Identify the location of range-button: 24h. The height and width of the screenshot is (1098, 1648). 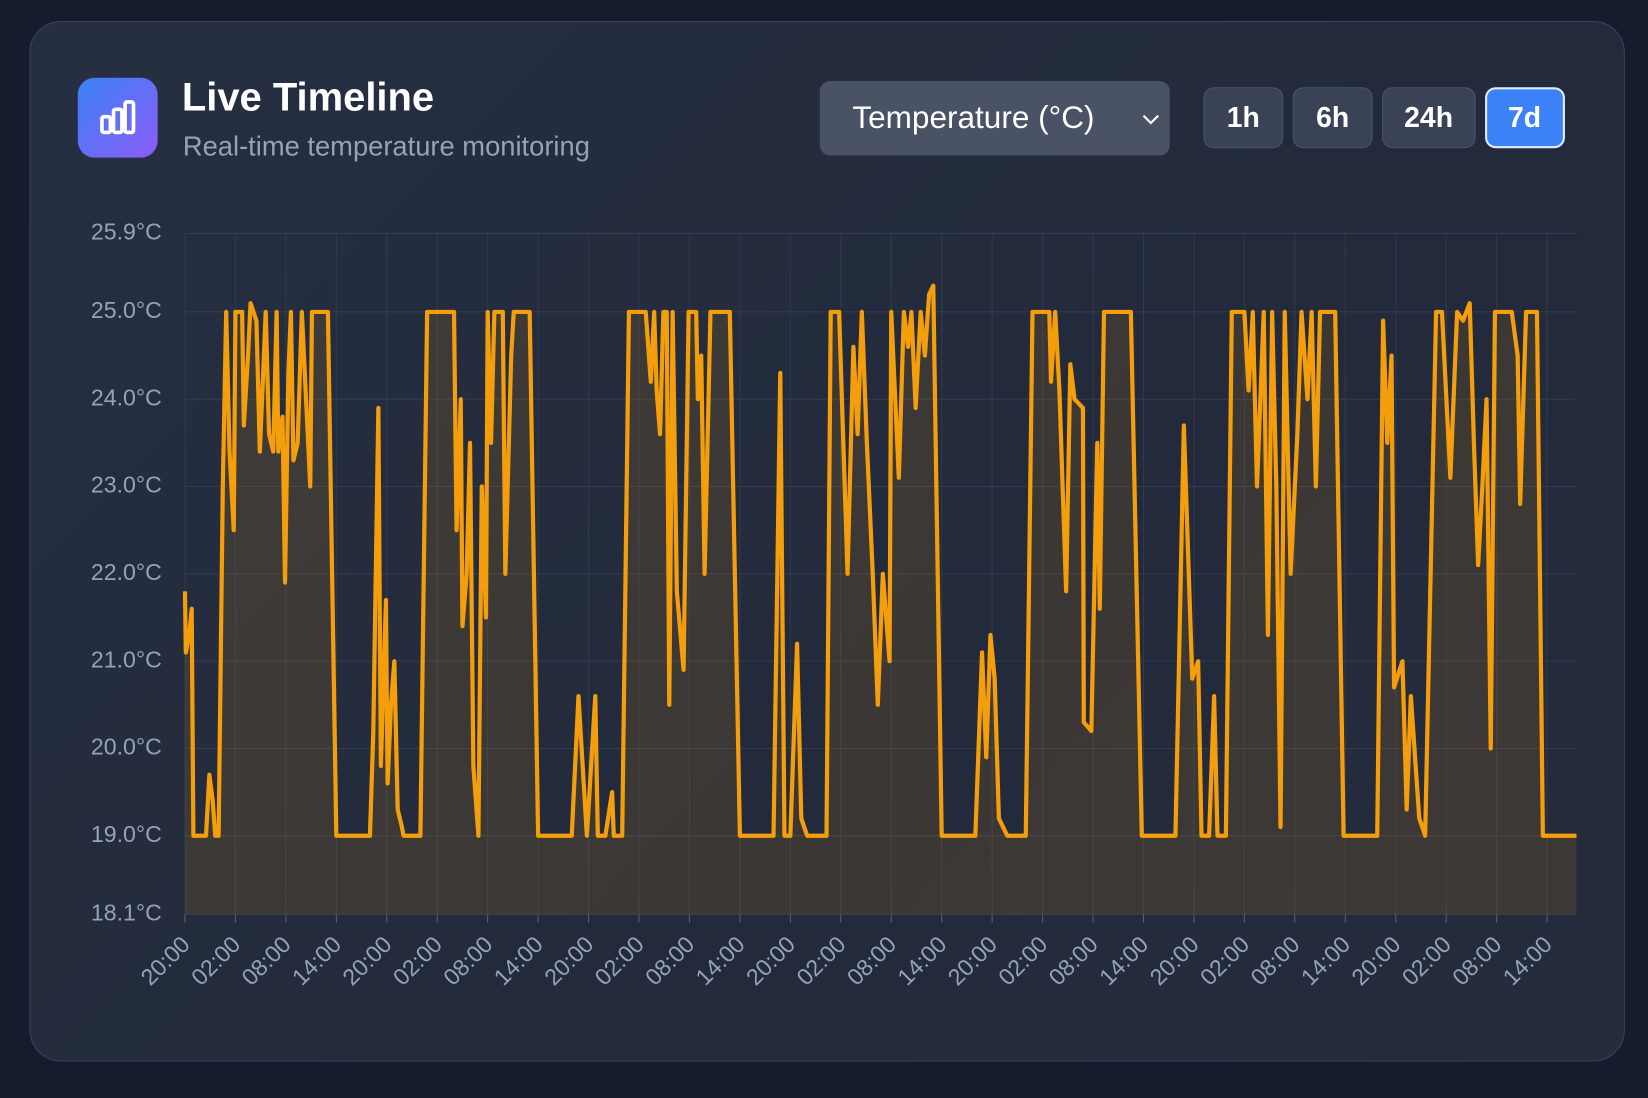
(1429, 118).